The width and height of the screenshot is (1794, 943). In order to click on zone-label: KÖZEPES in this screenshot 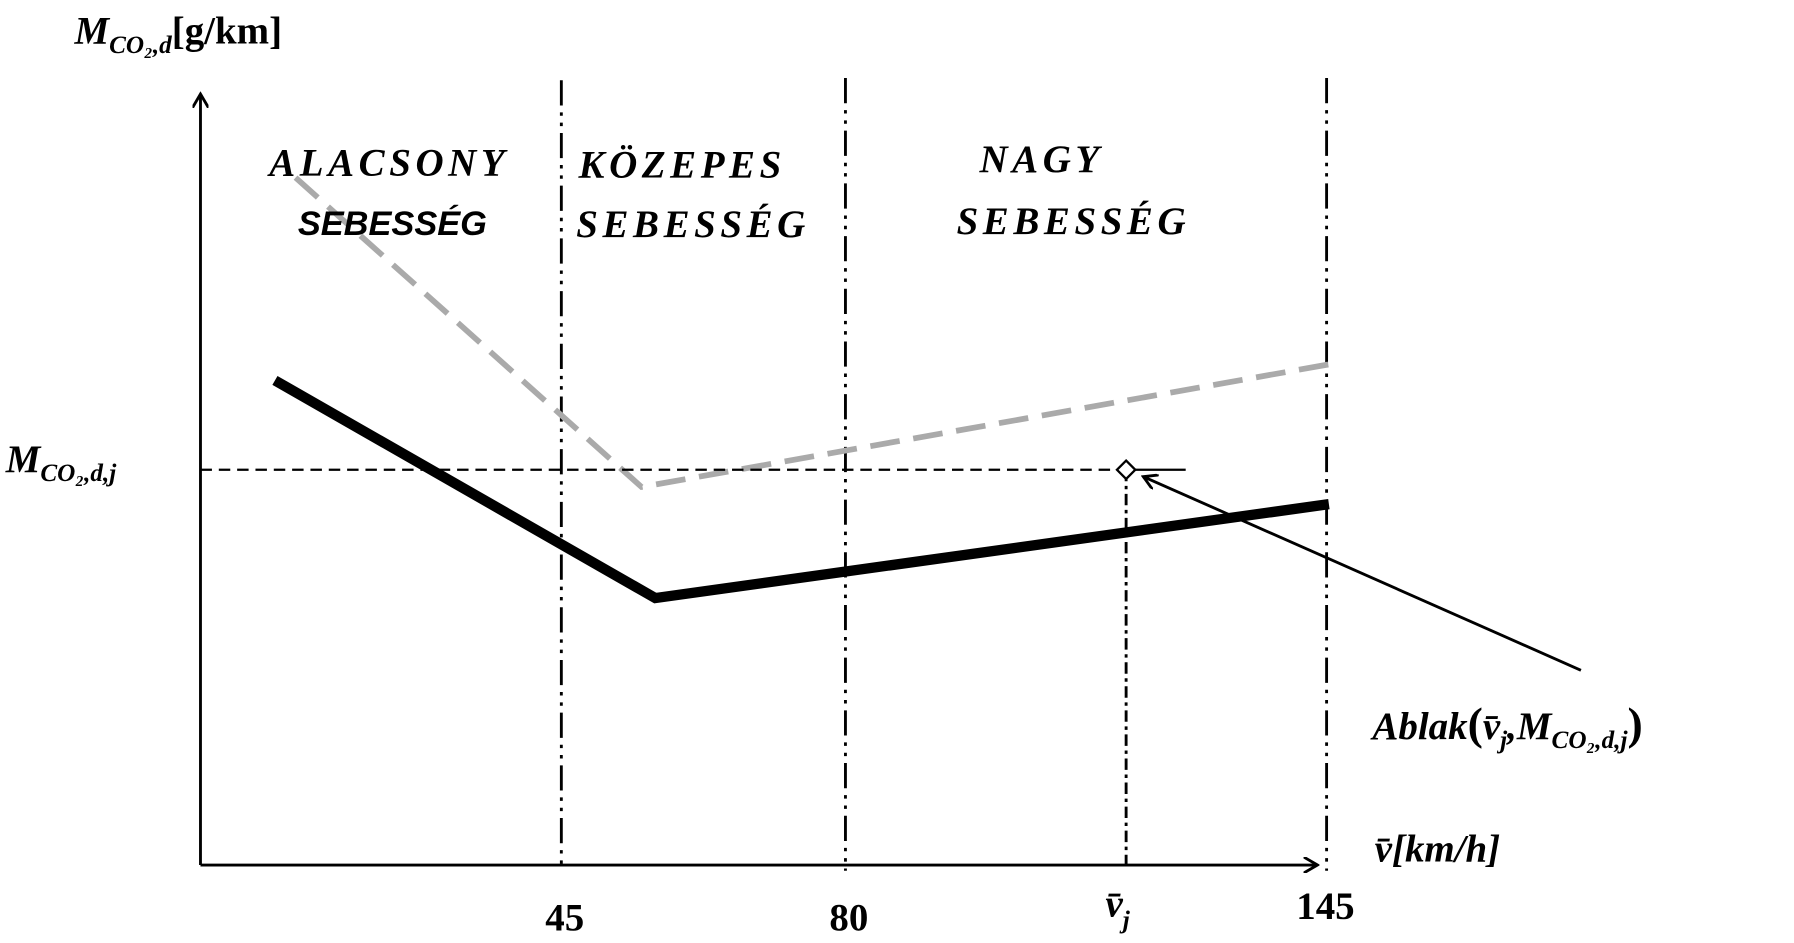, I will do `click(682, 165)`.